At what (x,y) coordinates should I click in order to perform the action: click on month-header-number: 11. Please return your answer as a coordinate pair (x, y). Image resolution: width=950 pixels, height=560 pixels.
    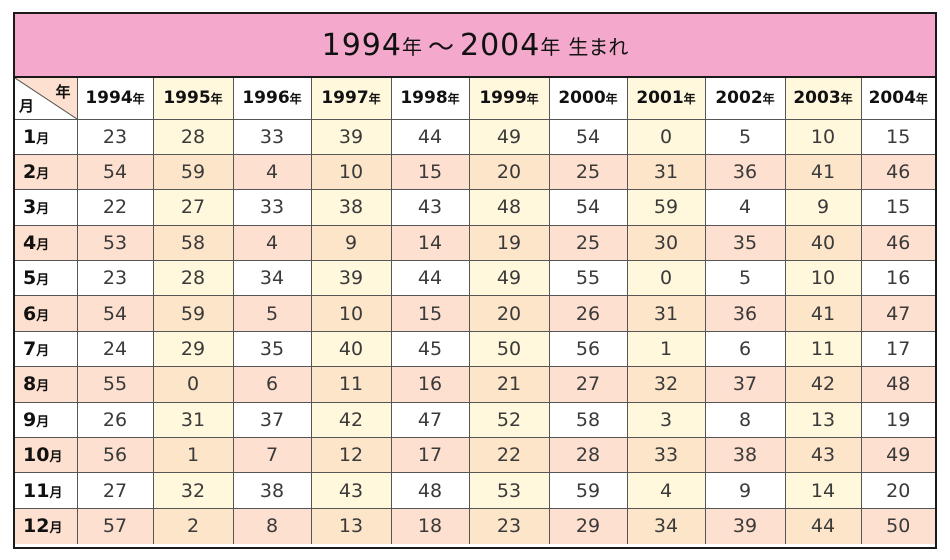
    Looking at the image, I should click on (36, 490).